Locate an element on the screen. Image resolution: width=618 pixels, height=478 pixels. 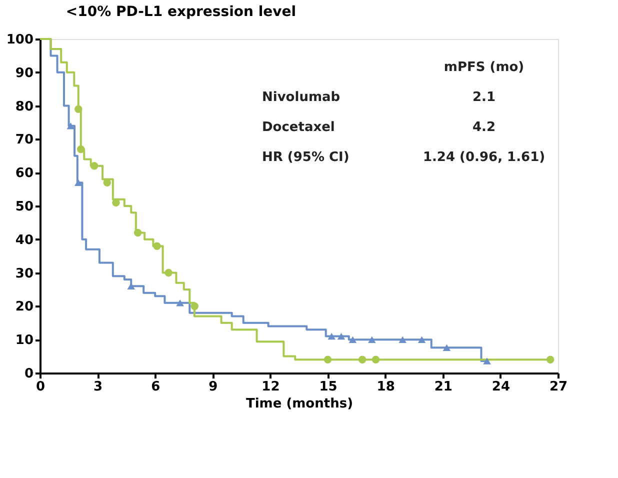
annotation: 1.24 (0.96, 1.61) is located at coordinates (484, 157).